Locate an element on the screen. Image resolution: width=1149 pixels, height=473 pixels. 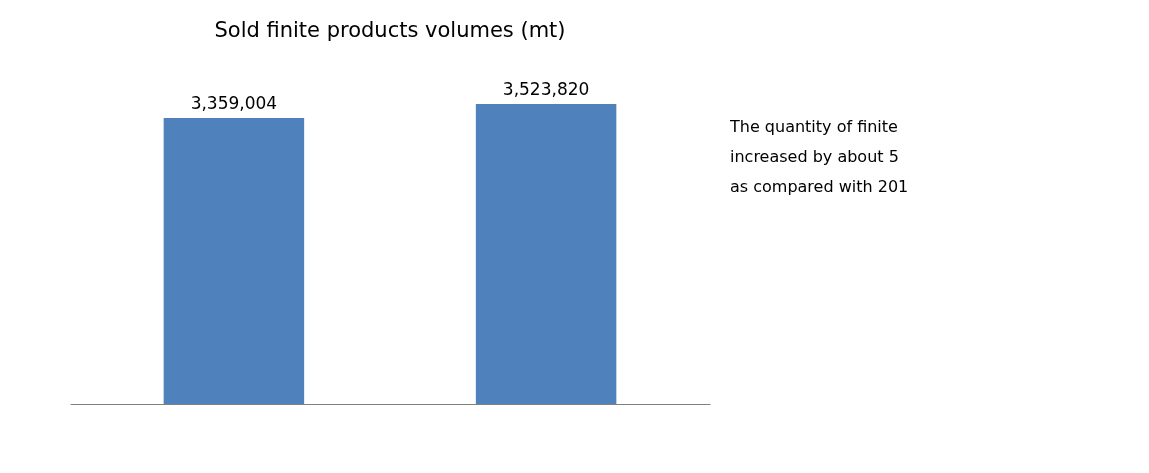
text: The quantity of finite is located at coordinates (813, 126).